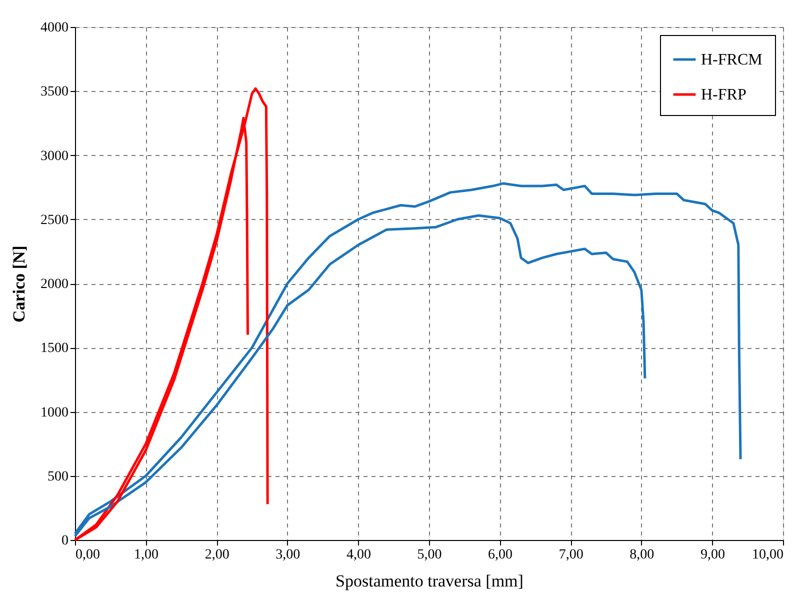 The width and height of the screenshot is (806, 599). I want to click on legend-label: H-FRCM, so click(731, 60).